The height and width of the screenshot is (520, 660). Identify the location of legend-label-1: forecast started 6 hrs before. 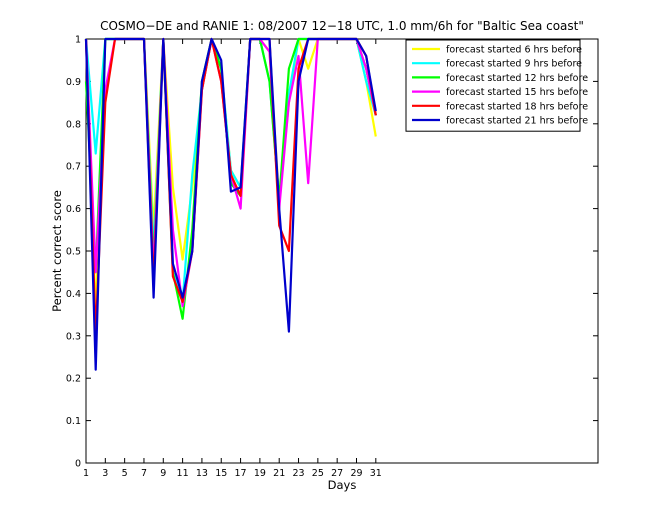
(514, 50).